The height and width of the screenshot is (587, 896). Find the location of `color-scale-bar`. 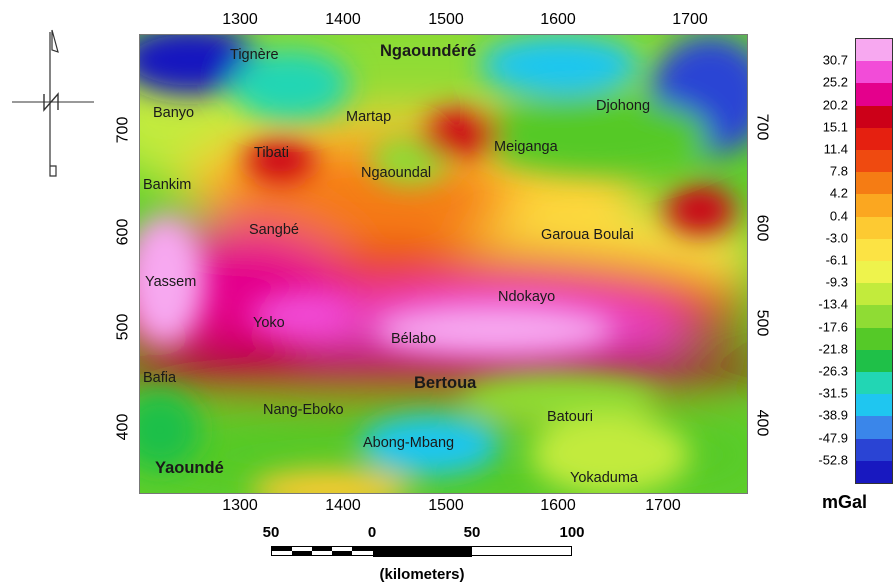

color-scale-bar is located at coordinates (874, 261).